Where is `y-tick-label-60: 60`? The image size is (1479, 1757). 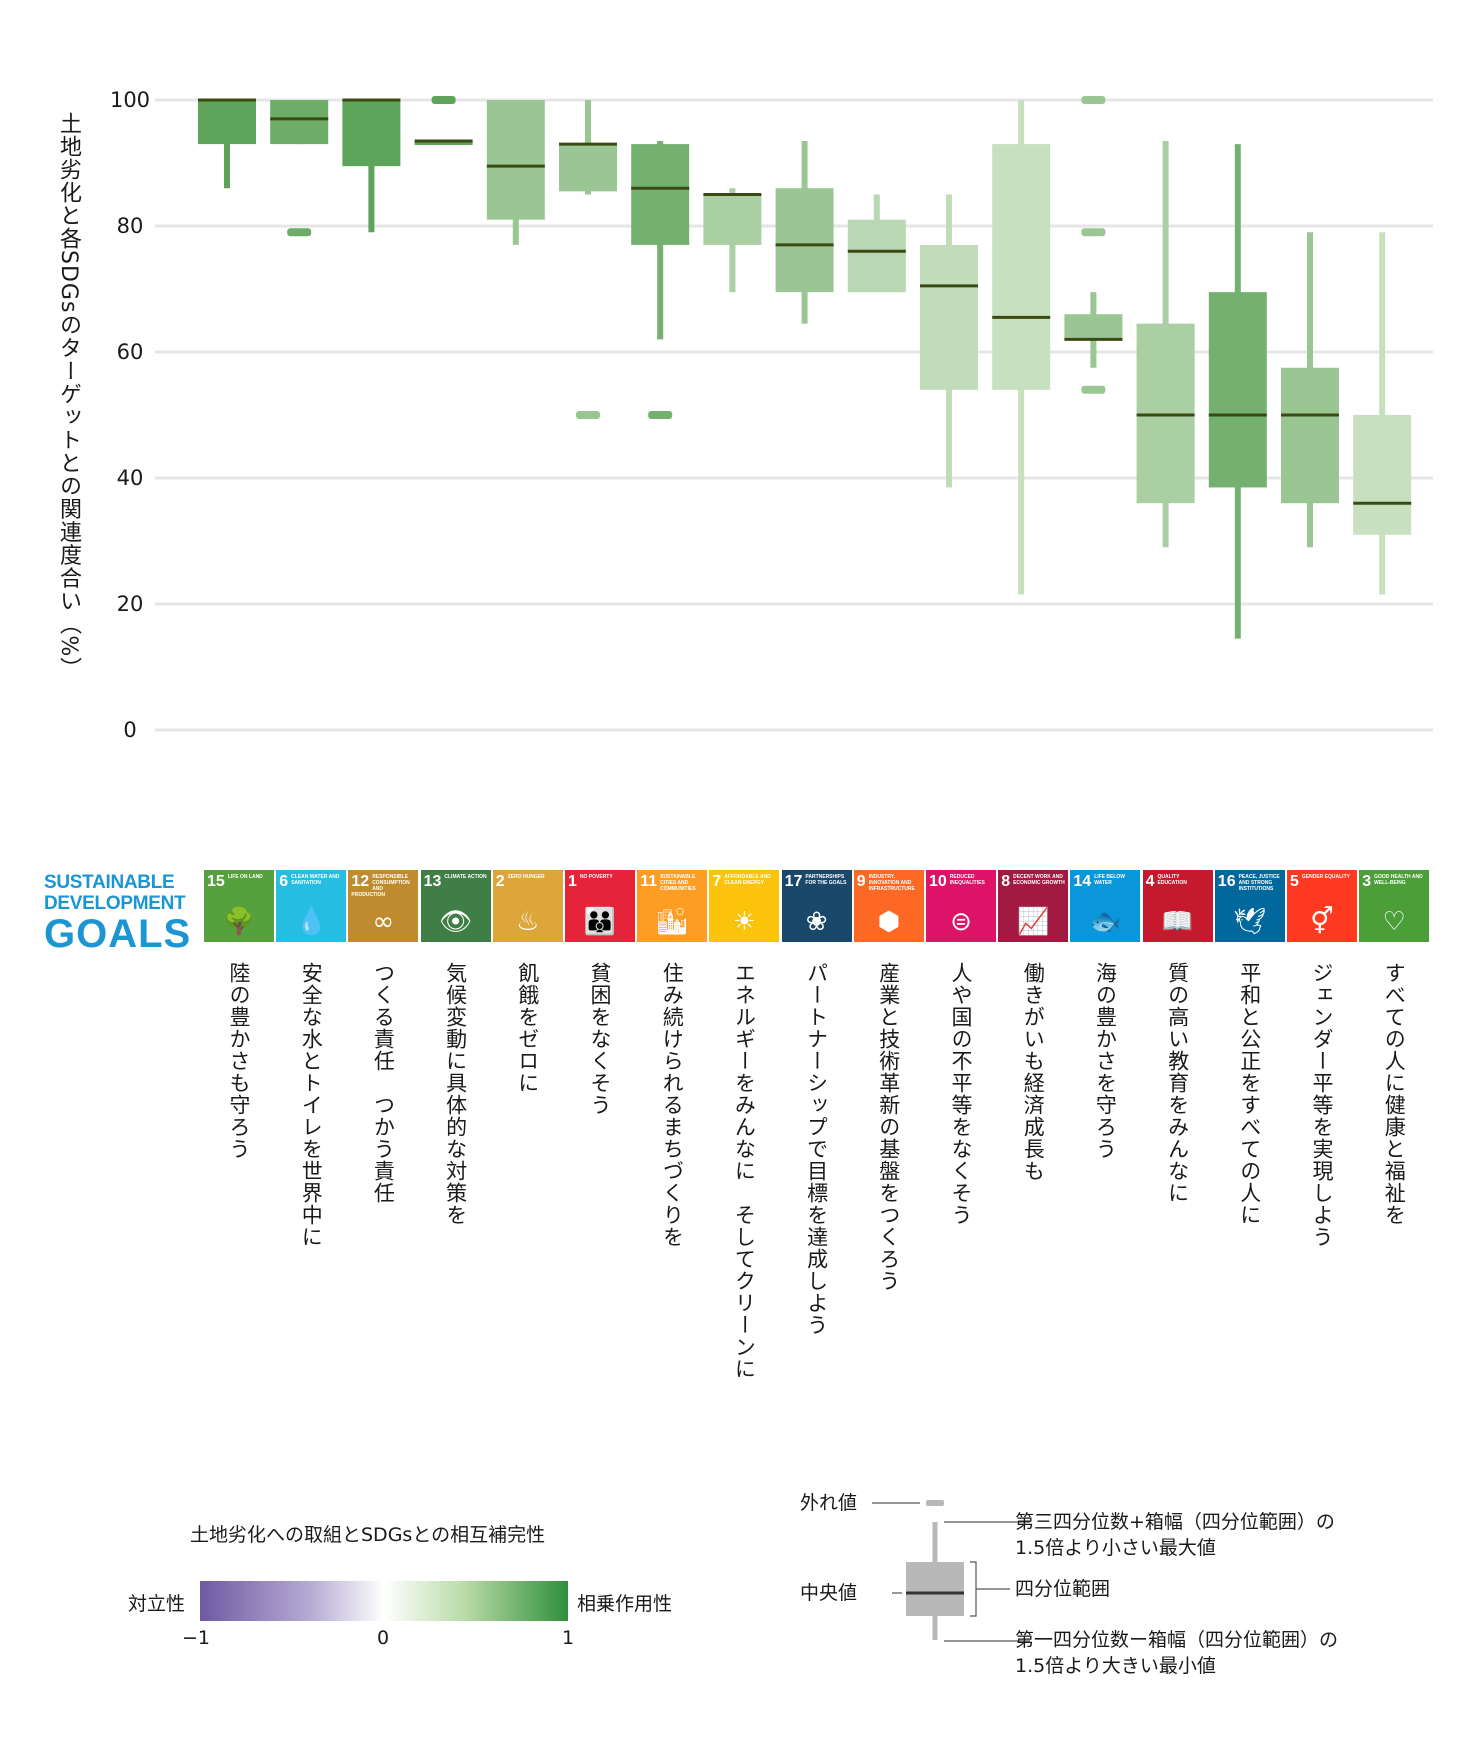
y-tick-label-60: 60 is located at coordinates (130, 352).